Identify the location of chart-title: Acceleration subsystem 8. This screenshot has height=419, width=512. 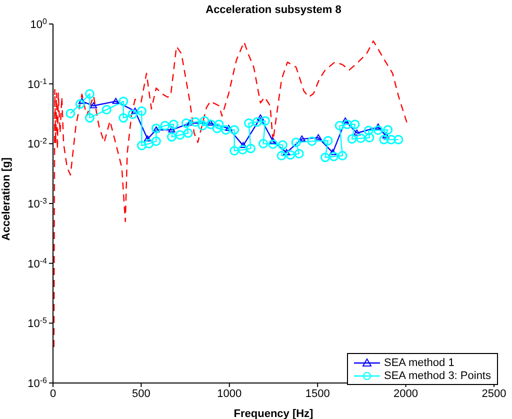
(273, 10).